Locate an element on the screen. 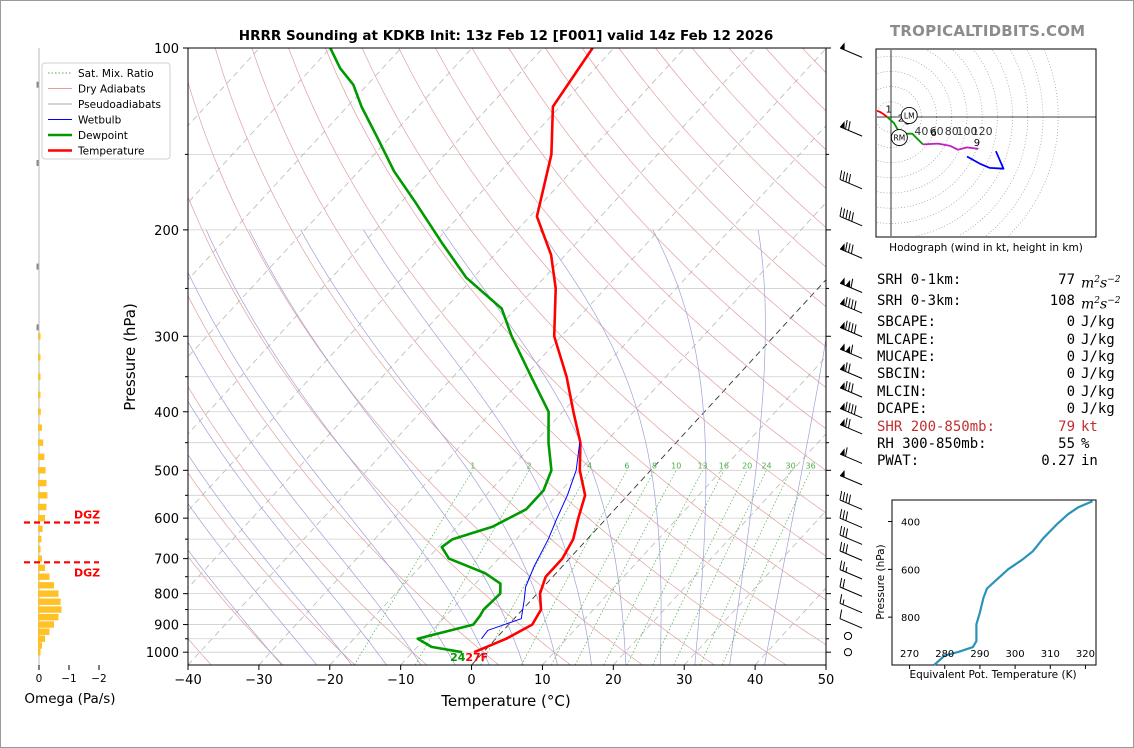 The height and width of the screenshot is (748, 1134). mixing-ratio-label: 24 is located at coordinates (766, 465).